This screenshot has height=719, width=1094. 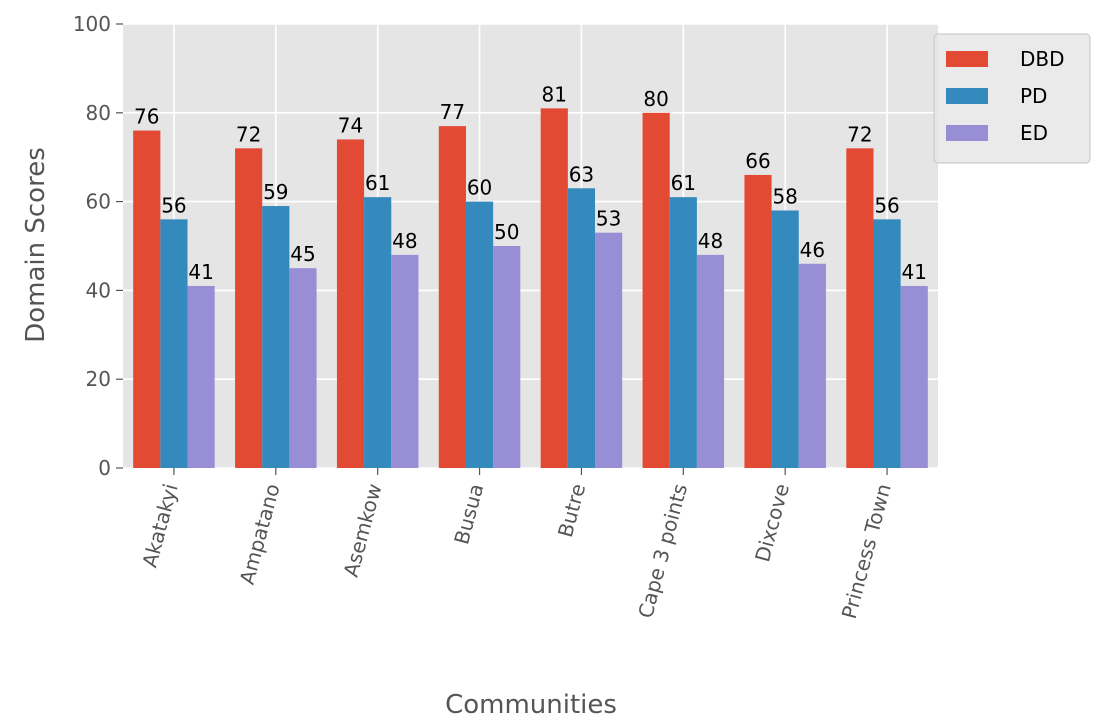 What do you see at coordinates (1033, 96) in the screenshot?
I see `legend-label-pd: PD` at bounding box center [1033, 96].